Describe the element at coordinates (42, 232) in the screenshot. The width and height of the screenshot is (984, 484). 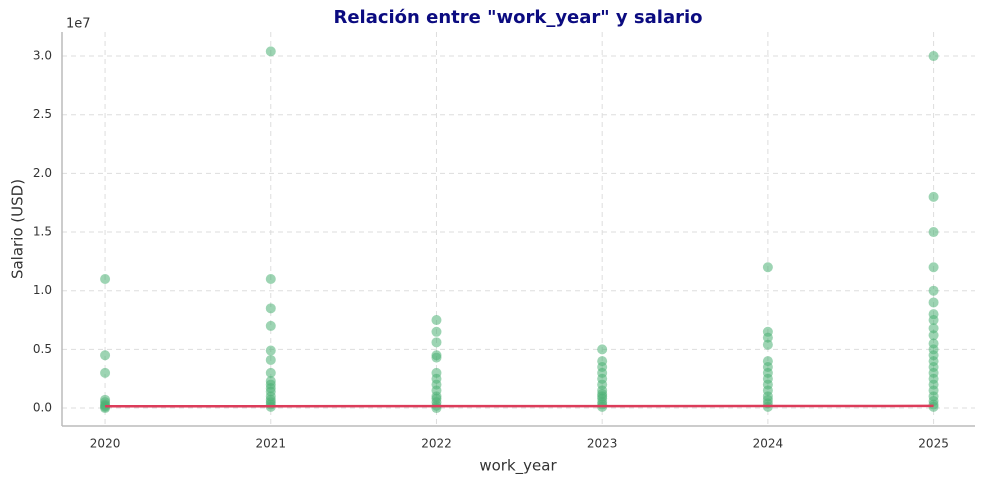
I see `y-tick-label: 1.5` at that location.